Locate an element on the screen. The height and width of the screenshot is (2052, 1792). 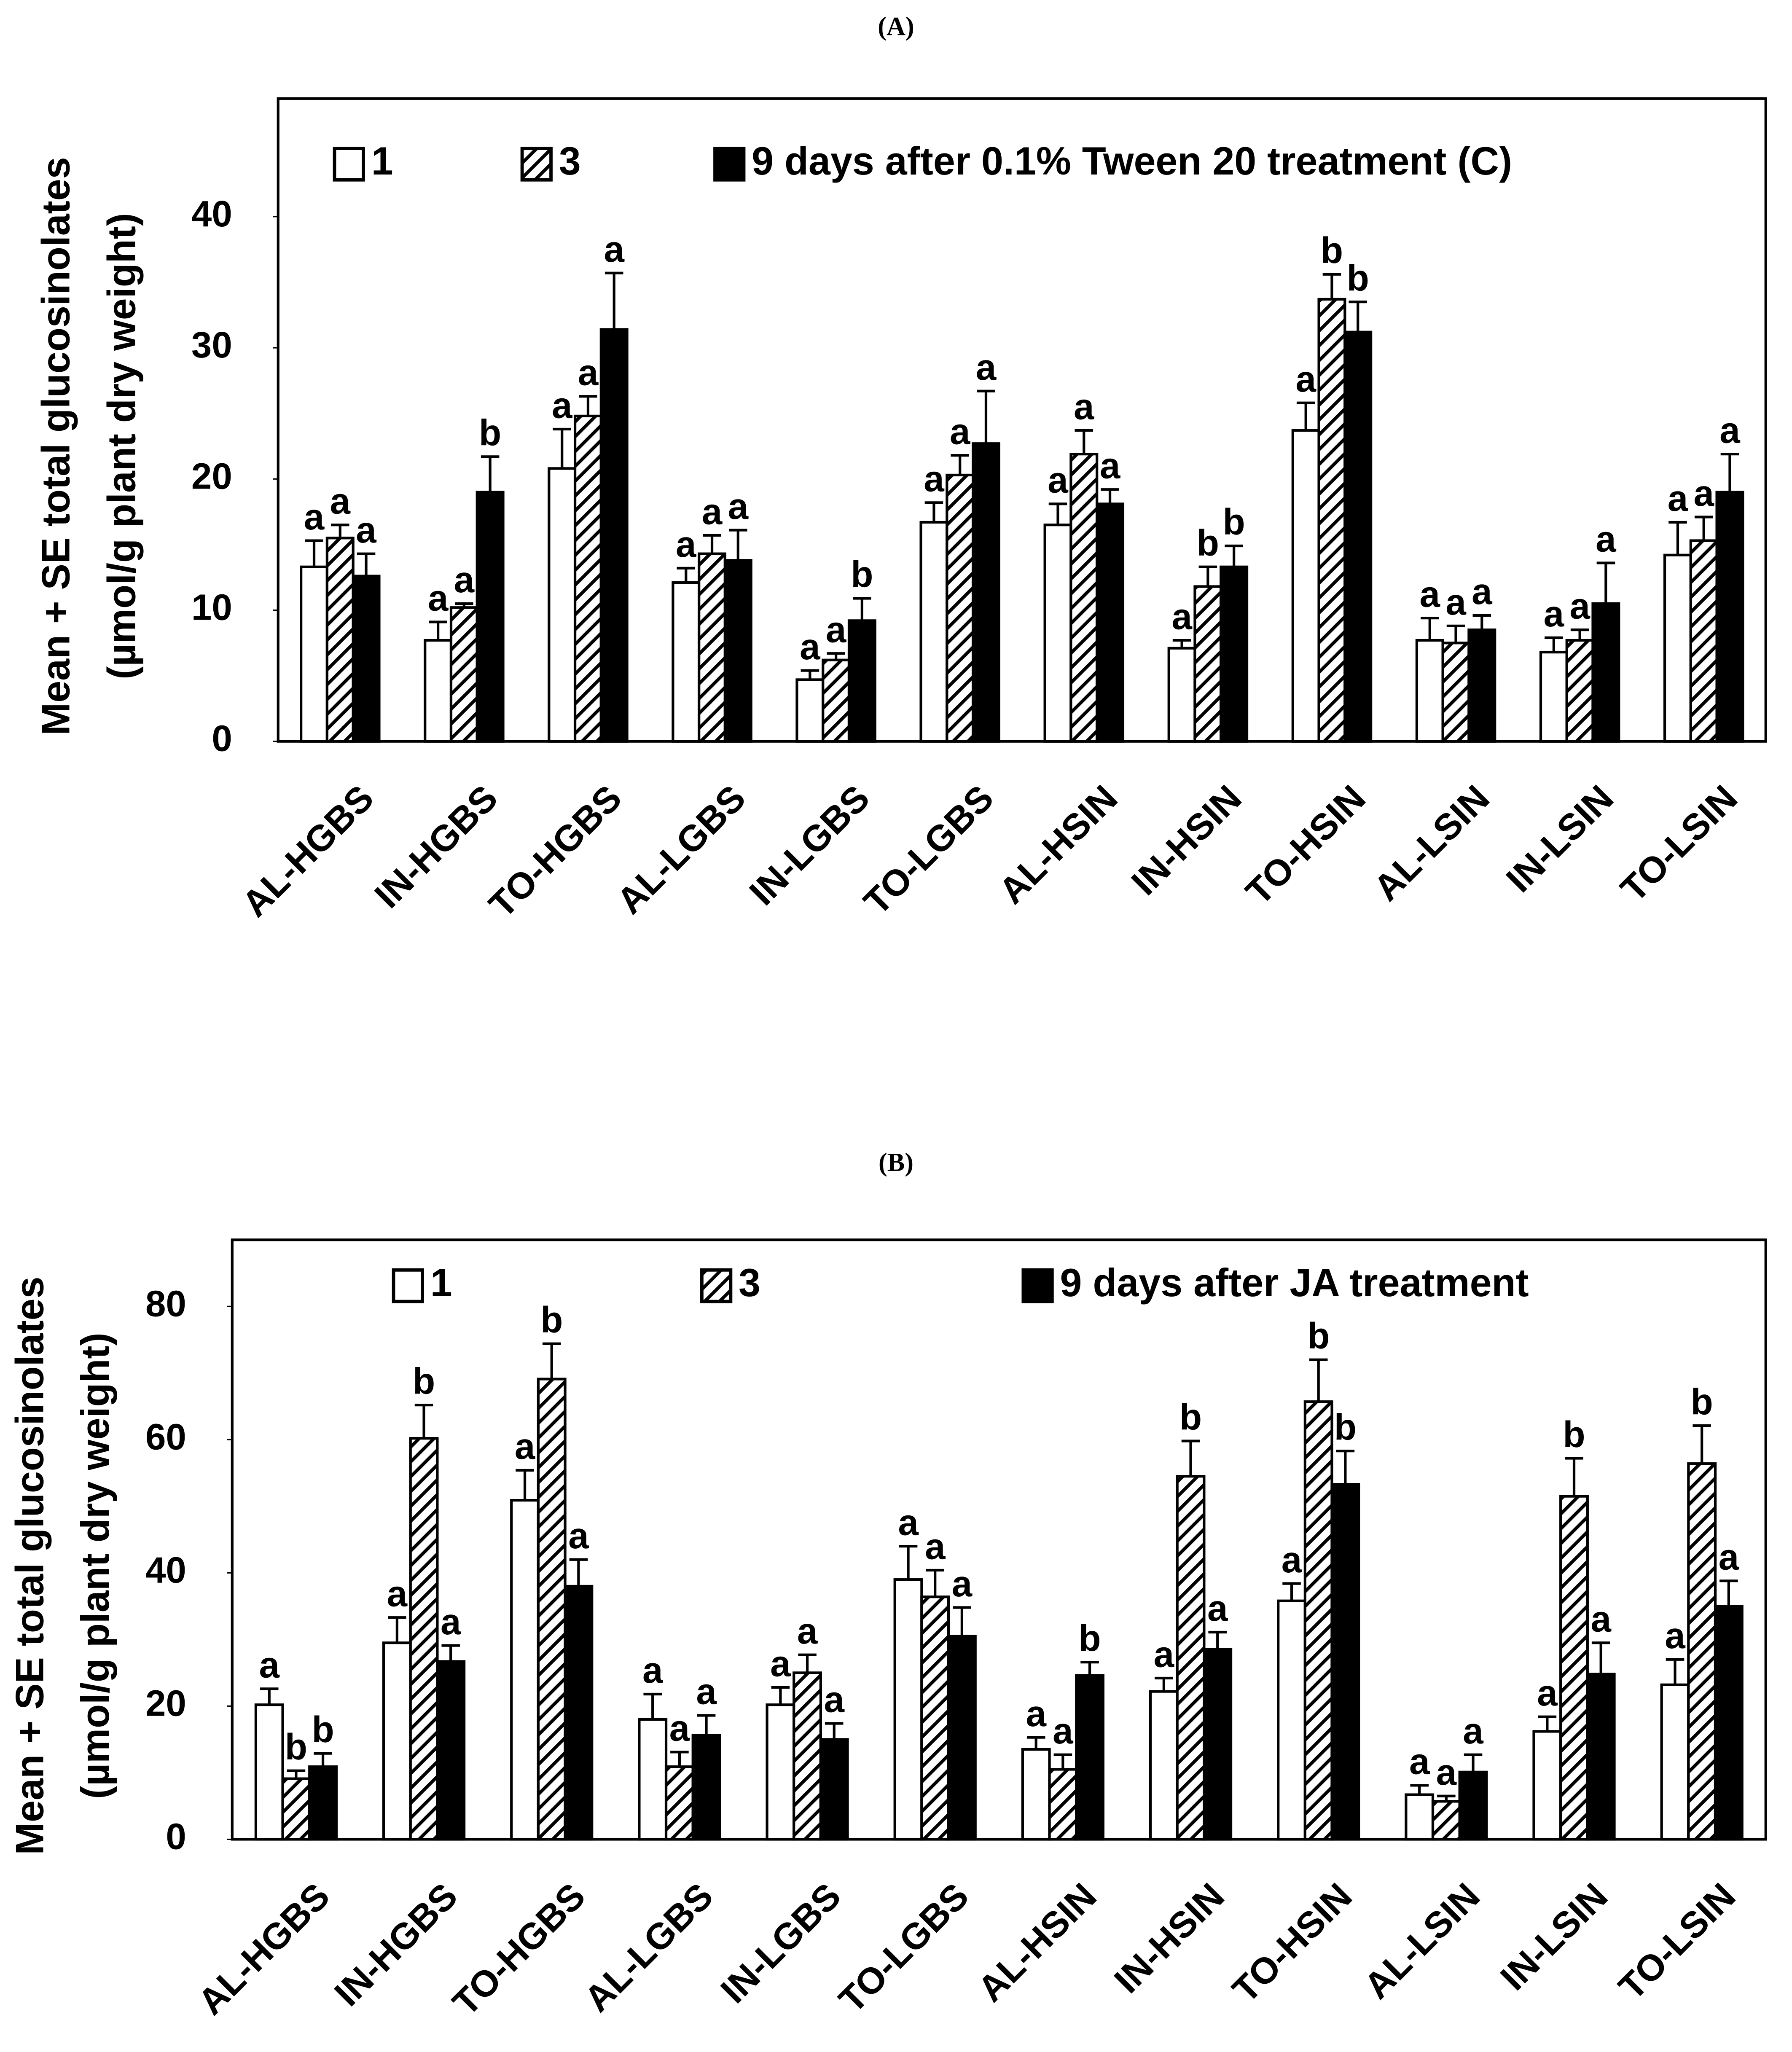
y-tick-label: 60 is located at coordinates (165, 1436).